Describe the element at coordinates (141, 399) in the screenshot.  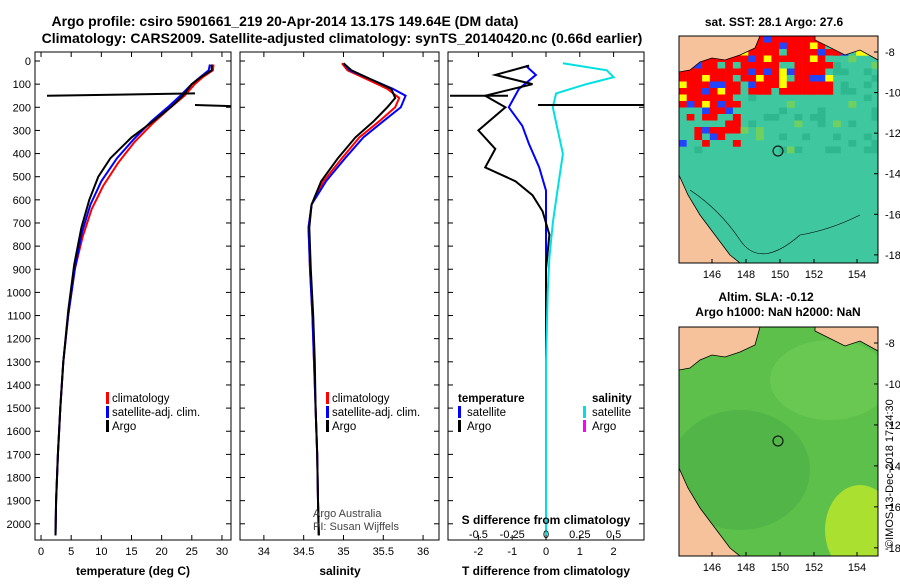
I see `legend-climatology: climatology` at that location.